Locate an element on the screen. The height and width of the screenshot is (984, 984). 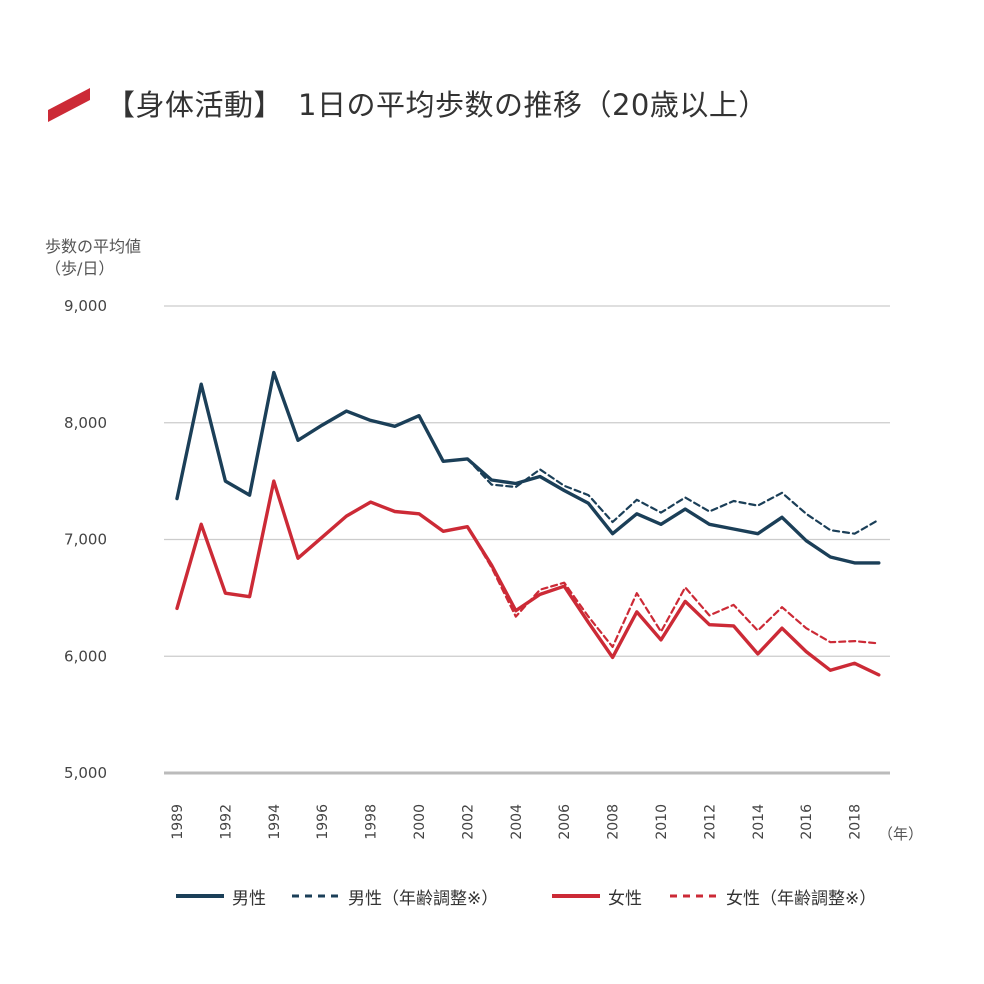
legend-swatch-female-adjusted is located at coordinates (694, 896).